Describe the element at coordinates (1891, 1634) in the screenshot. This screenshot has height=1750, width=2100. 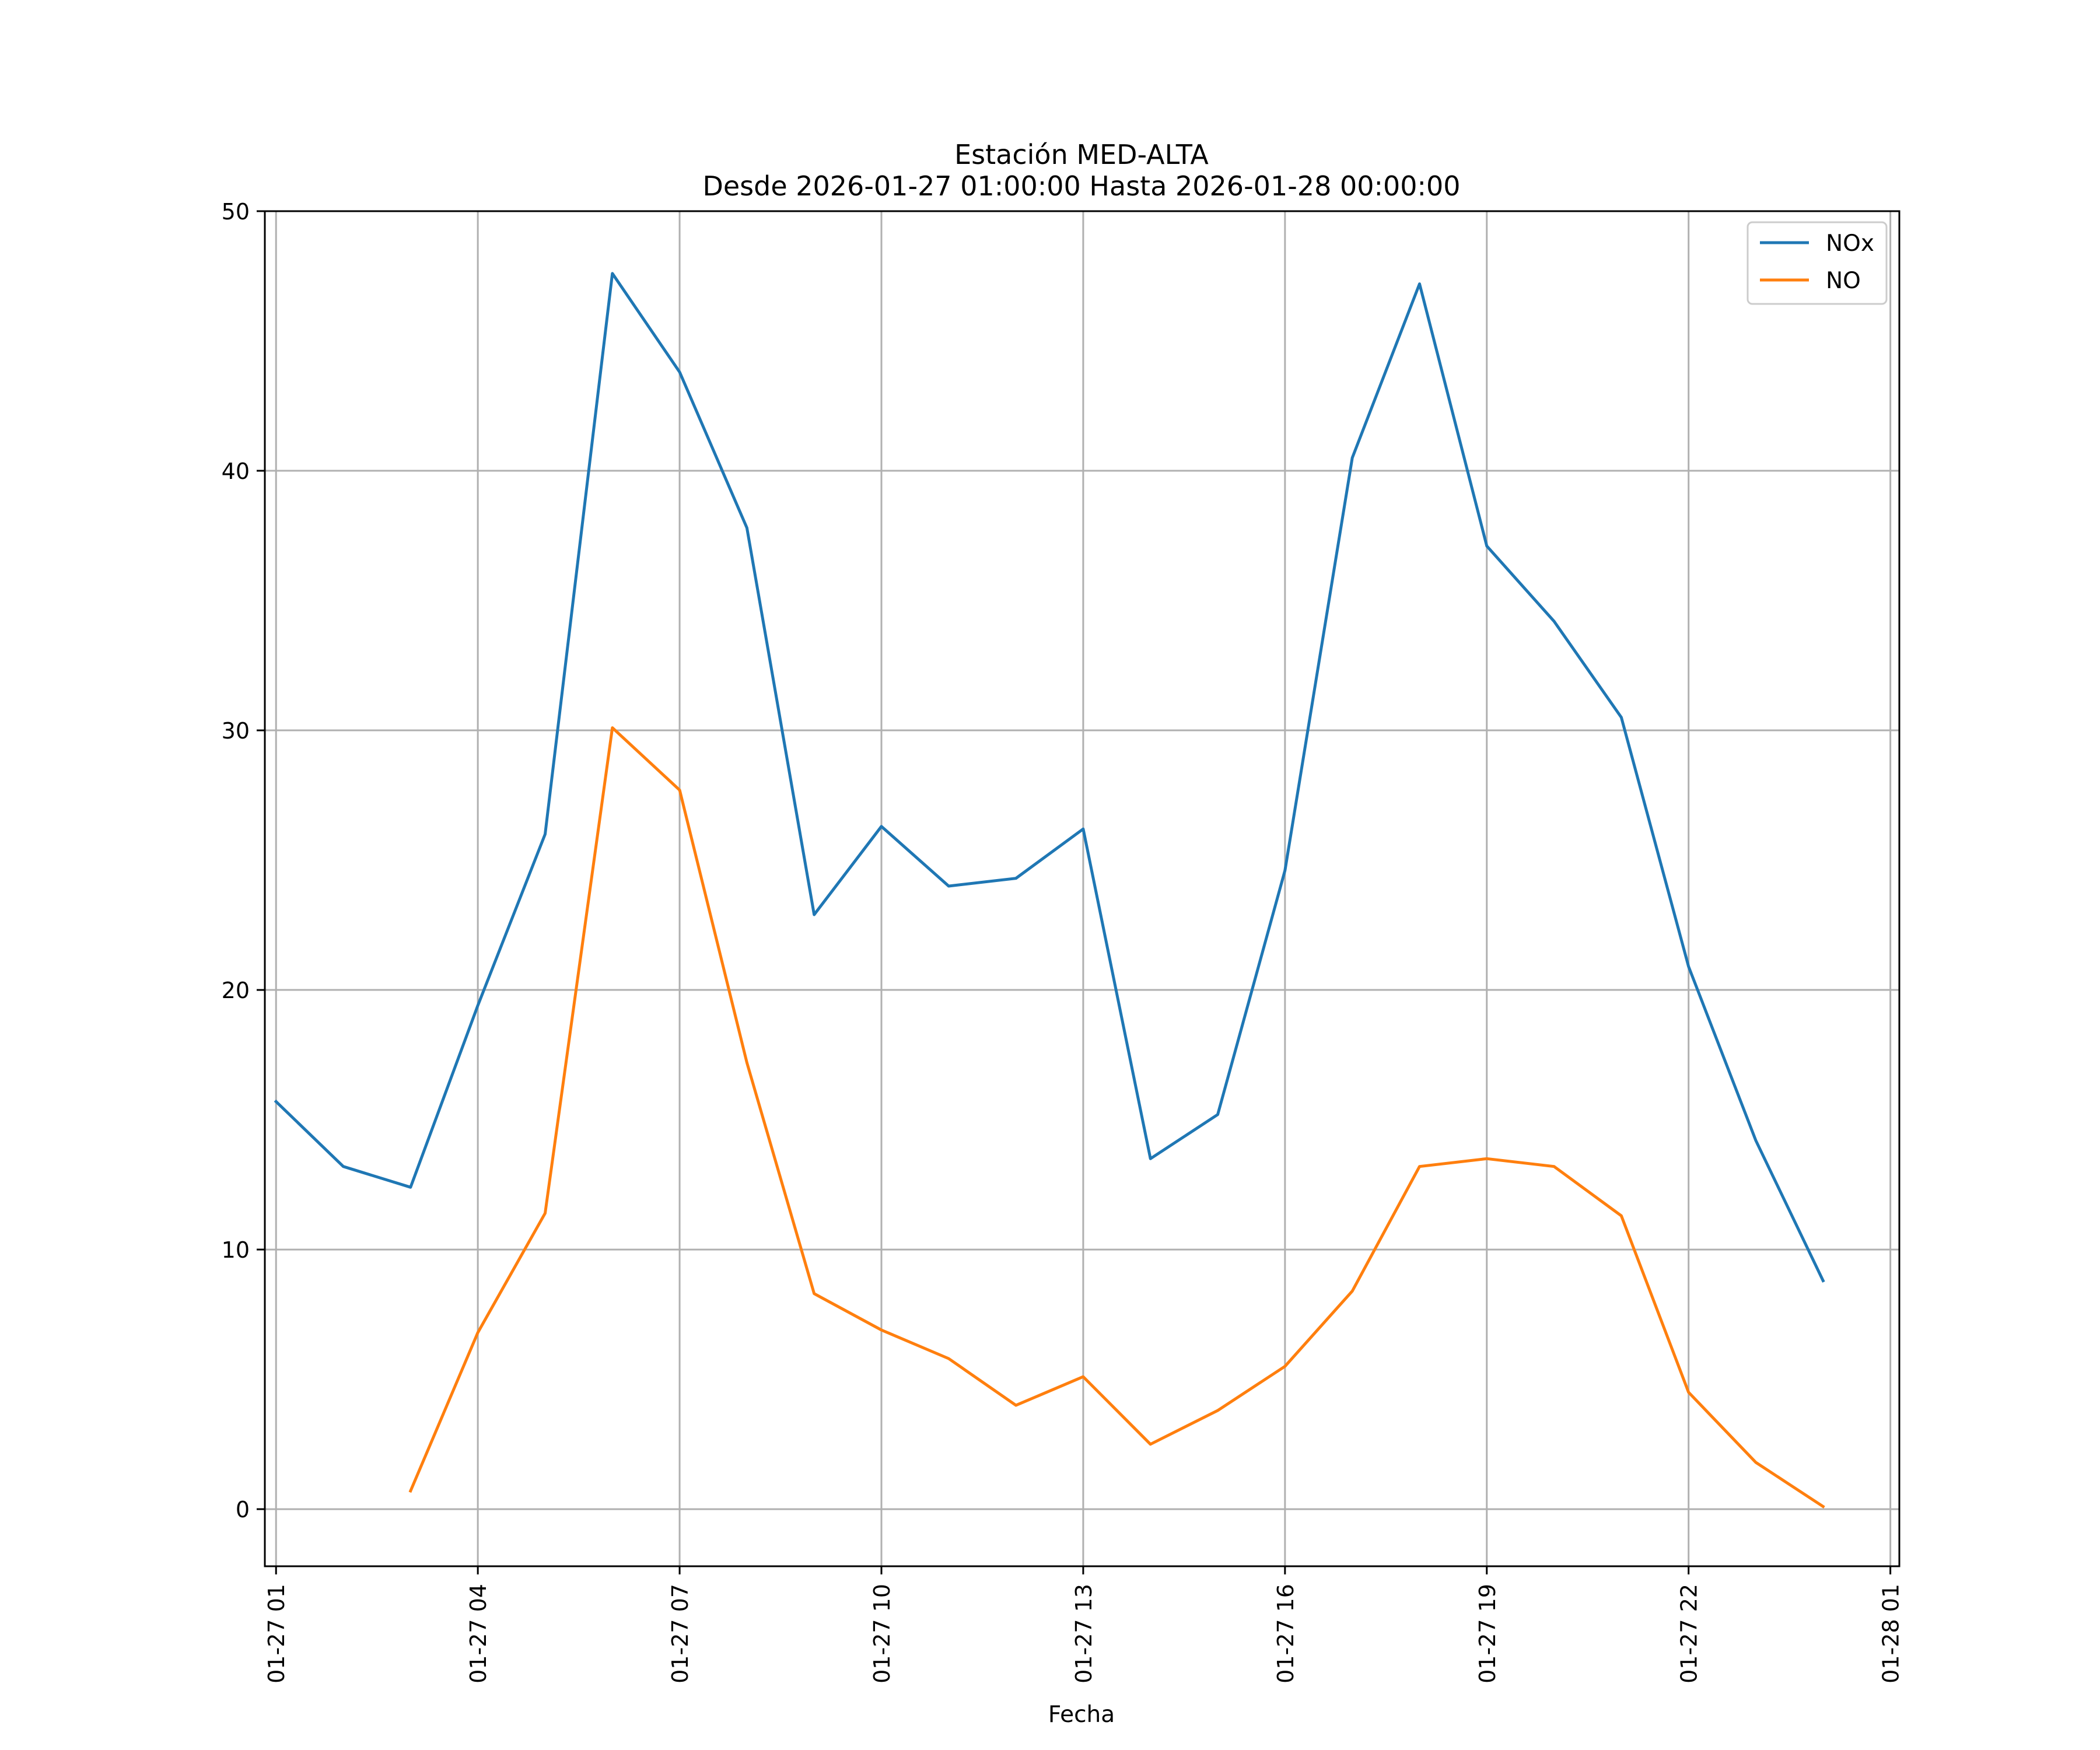
I see `x-tick-label: 01-28 01` at that location.